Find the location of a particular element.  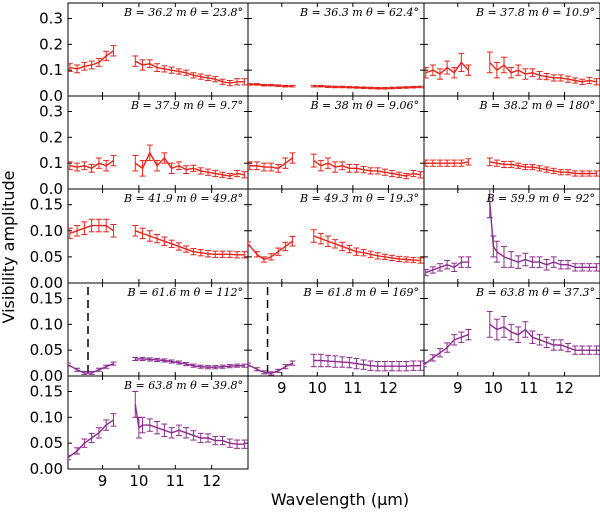

panel-7: B = 41.9 m θ = 49.8° is located at coordinates (158, 236).